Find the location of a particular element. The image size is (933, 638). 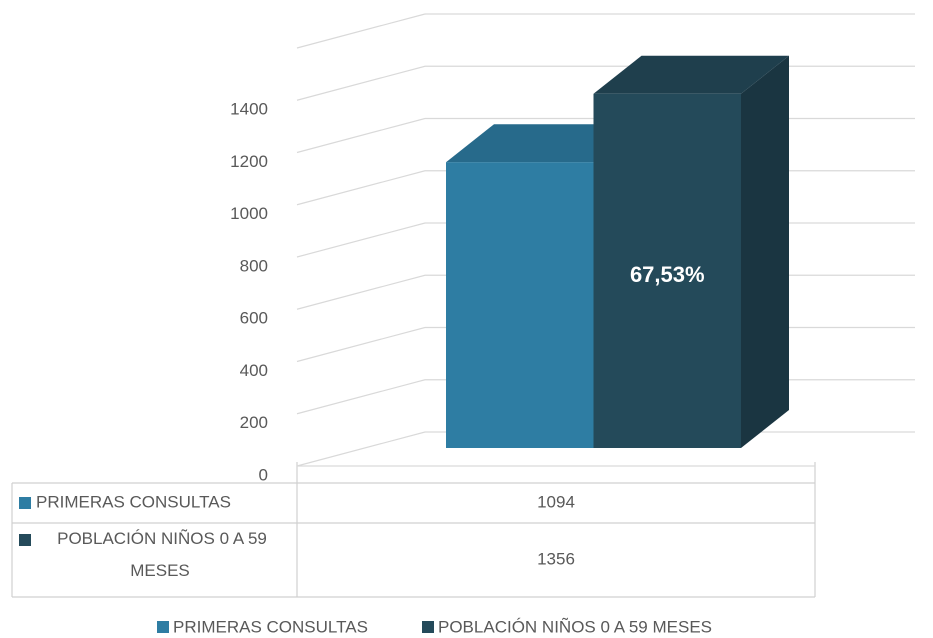

y-tick-label: 400 is located at coordinates (254, 370).